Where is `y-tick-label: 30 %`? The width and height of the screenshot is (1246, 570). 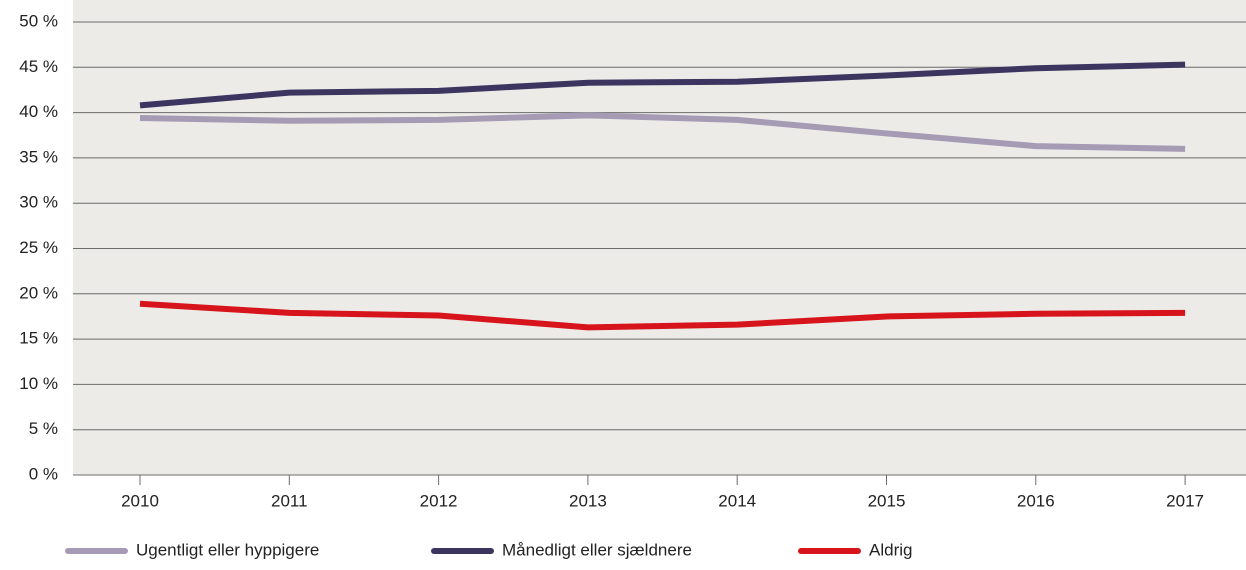
y-tick-label: 30 % is located at coordinates (38, 202).